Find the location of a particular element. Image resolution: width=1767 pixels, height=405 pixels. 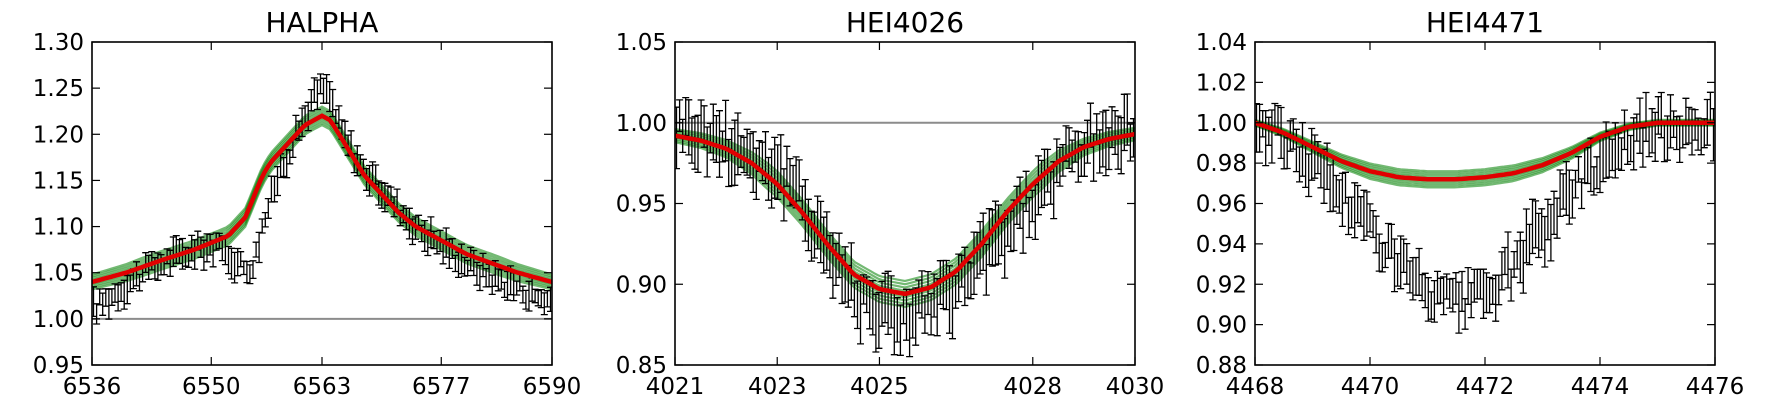

y-tick-label: 1.00 is located at coordinates (641, 124).